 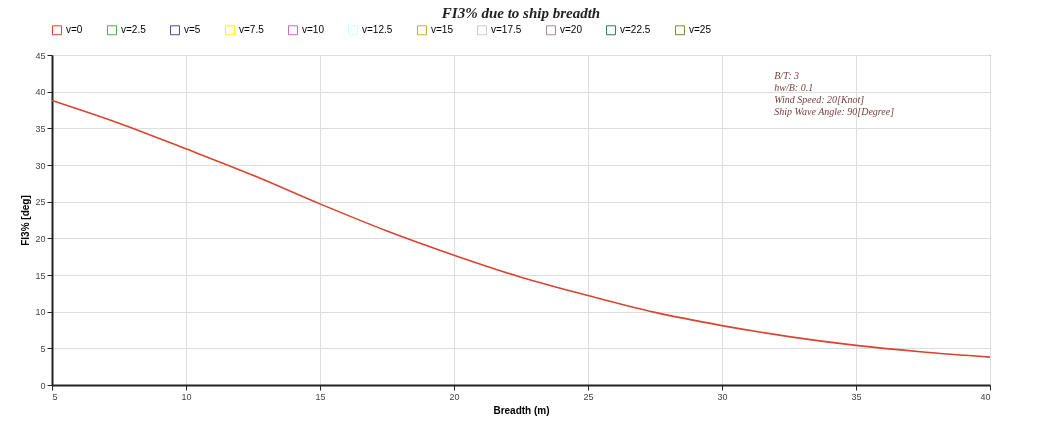 I want to click on y-tick-label: 35, so click(x=40, y=128).